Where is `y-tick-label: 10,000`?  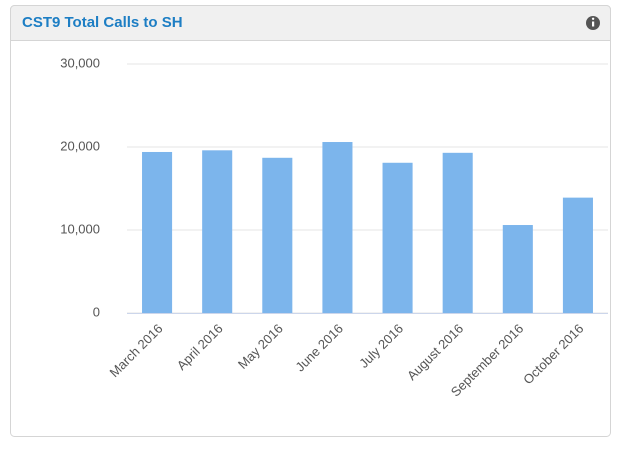 y-tick-label: 10,000 is located at coordinates (80, 228).